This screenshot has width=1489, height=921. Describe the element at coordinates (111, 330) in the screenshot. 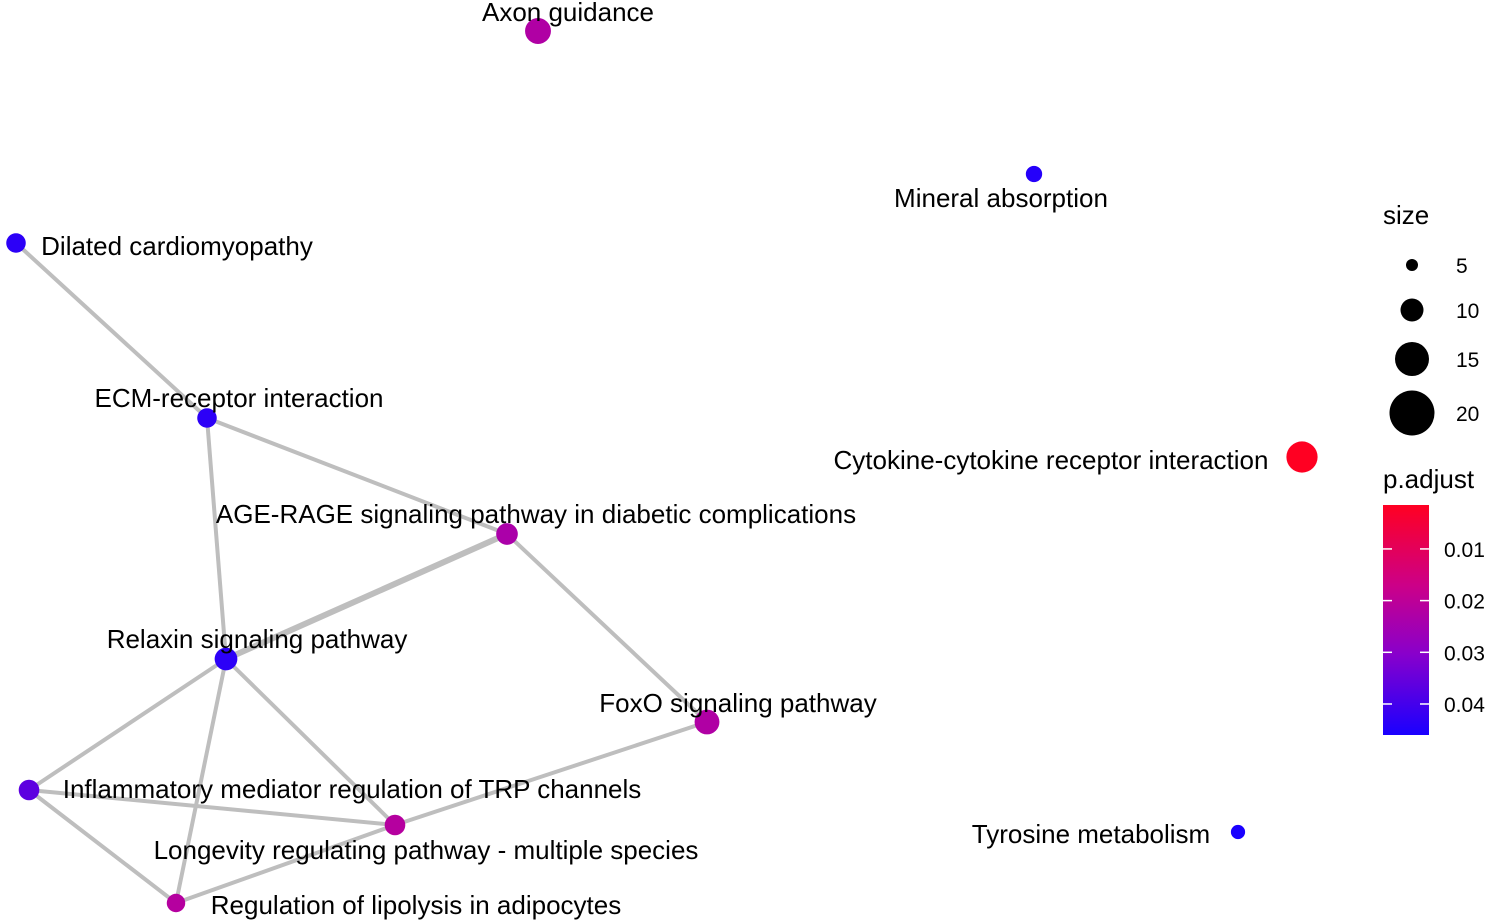

I see `edge-dilated-ecm` at that location.